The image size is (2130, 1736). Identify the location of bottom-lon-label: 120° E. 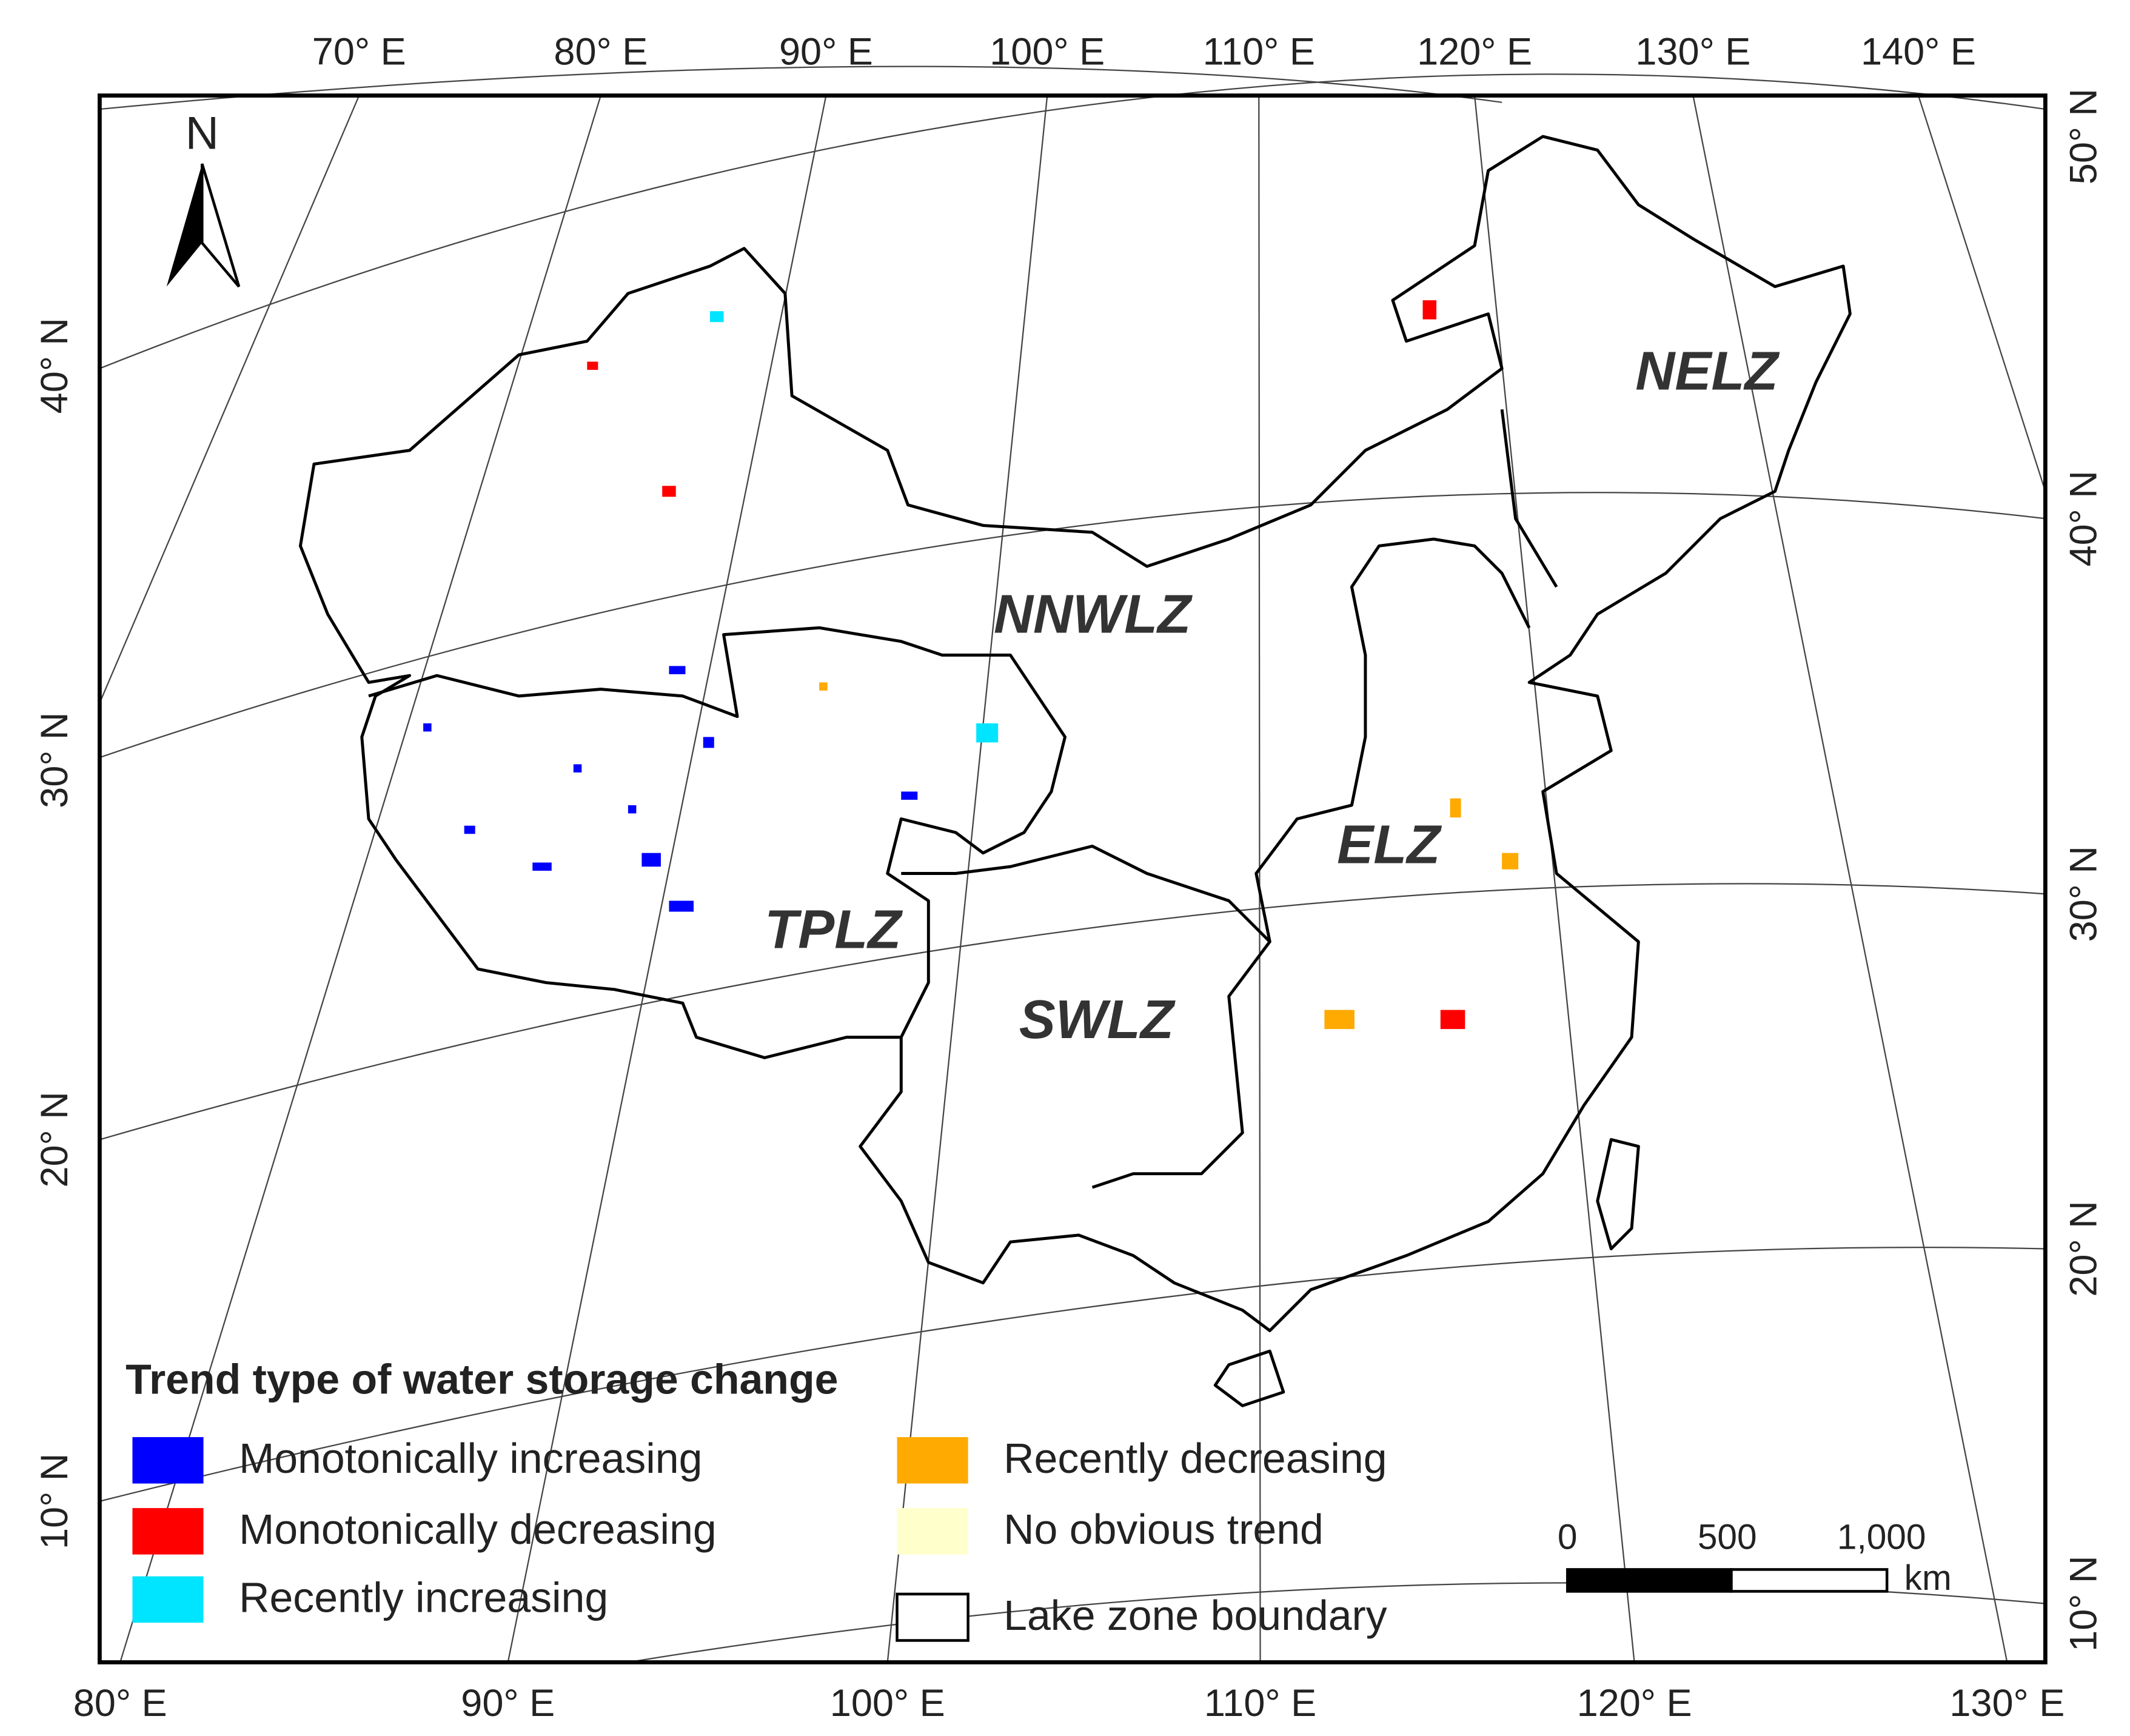
(1634, 1703).